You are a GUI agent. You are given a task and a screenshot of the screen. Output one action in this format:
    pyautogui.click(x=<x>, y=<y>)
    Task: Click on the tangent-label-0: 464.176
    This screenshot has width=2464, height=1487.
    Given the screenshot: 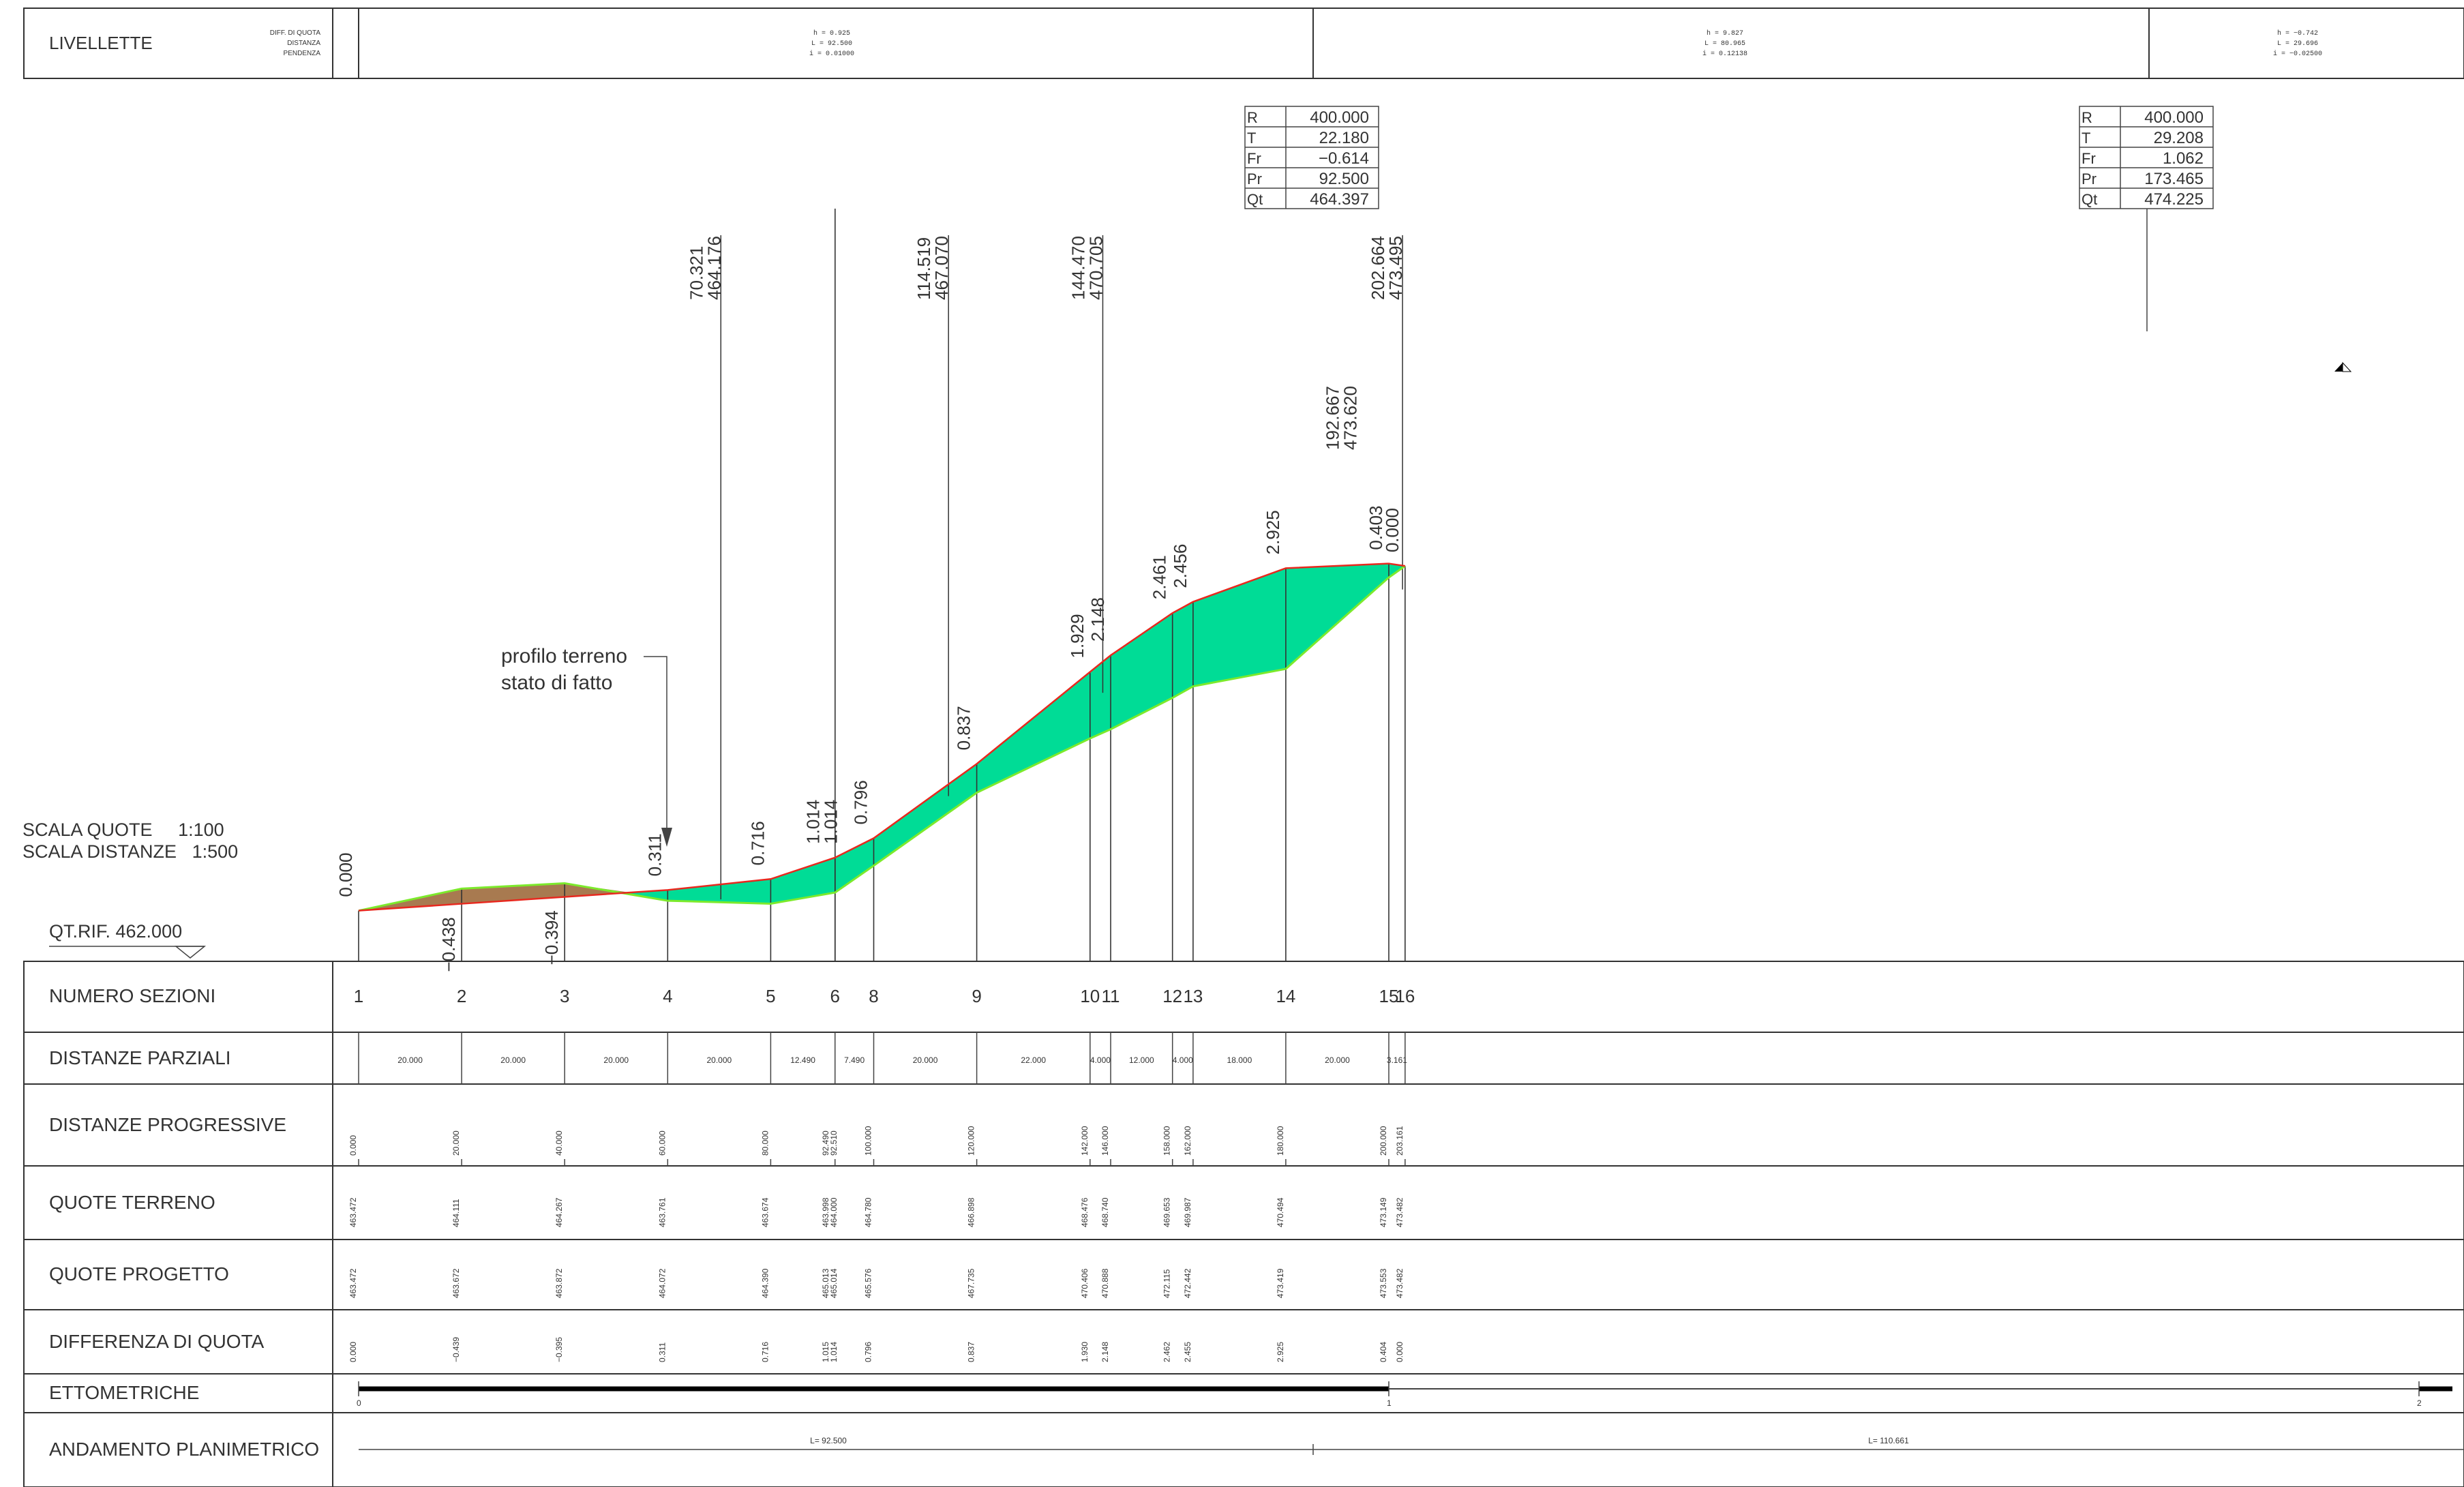 What is the action you would take?
    pyautogui.click(x=714, y=268)
    